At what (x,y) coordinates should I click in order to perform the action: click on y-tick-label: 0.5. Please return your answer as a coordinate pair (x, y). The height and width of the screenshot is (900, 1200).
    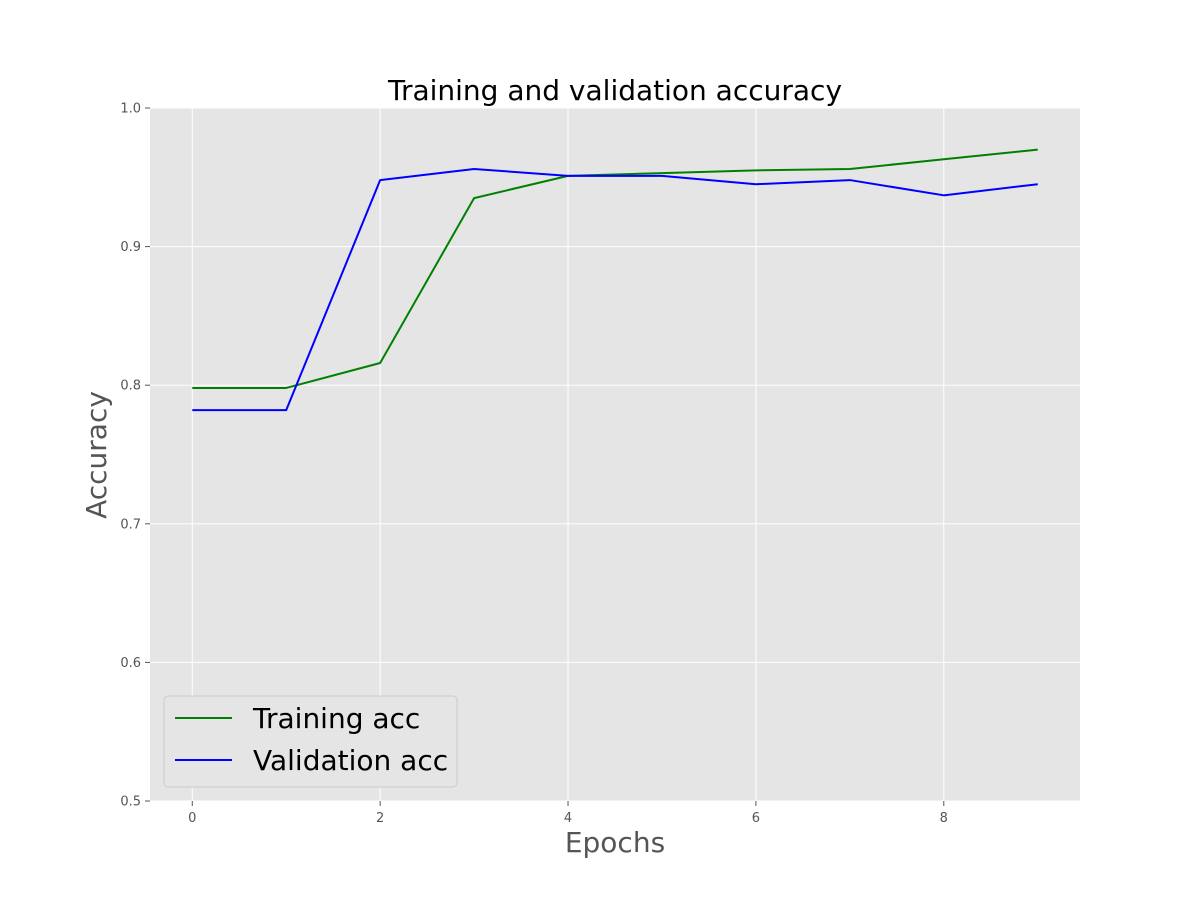
    Looking at the image, I should click on (130, 802).